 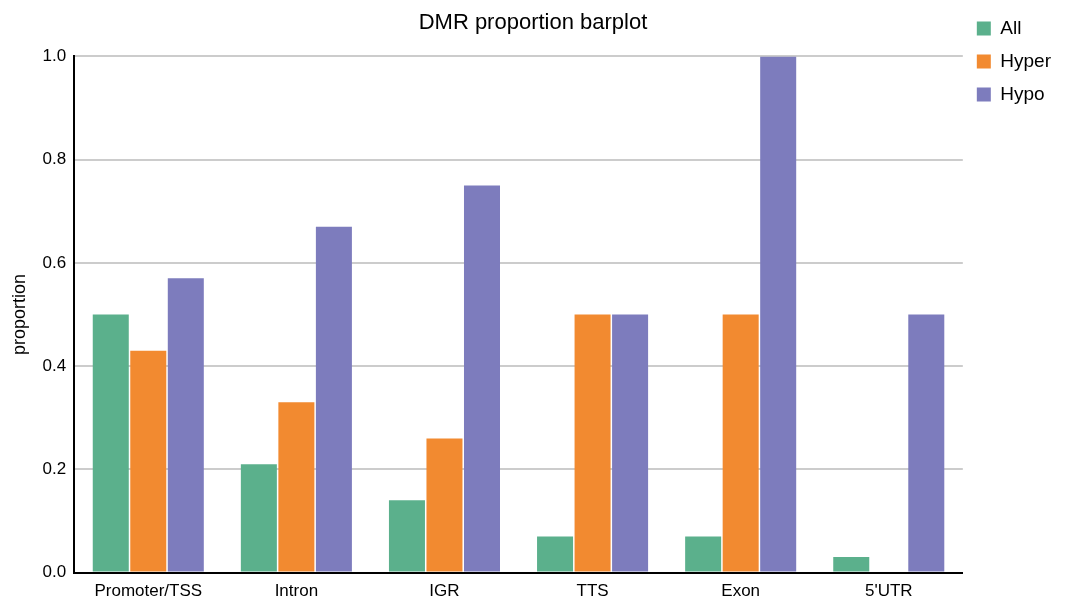 What do you see at coordinates (592, 591) in the screenshot?
I see `x-tick-label: TTS` at bounding box center [592, 591].